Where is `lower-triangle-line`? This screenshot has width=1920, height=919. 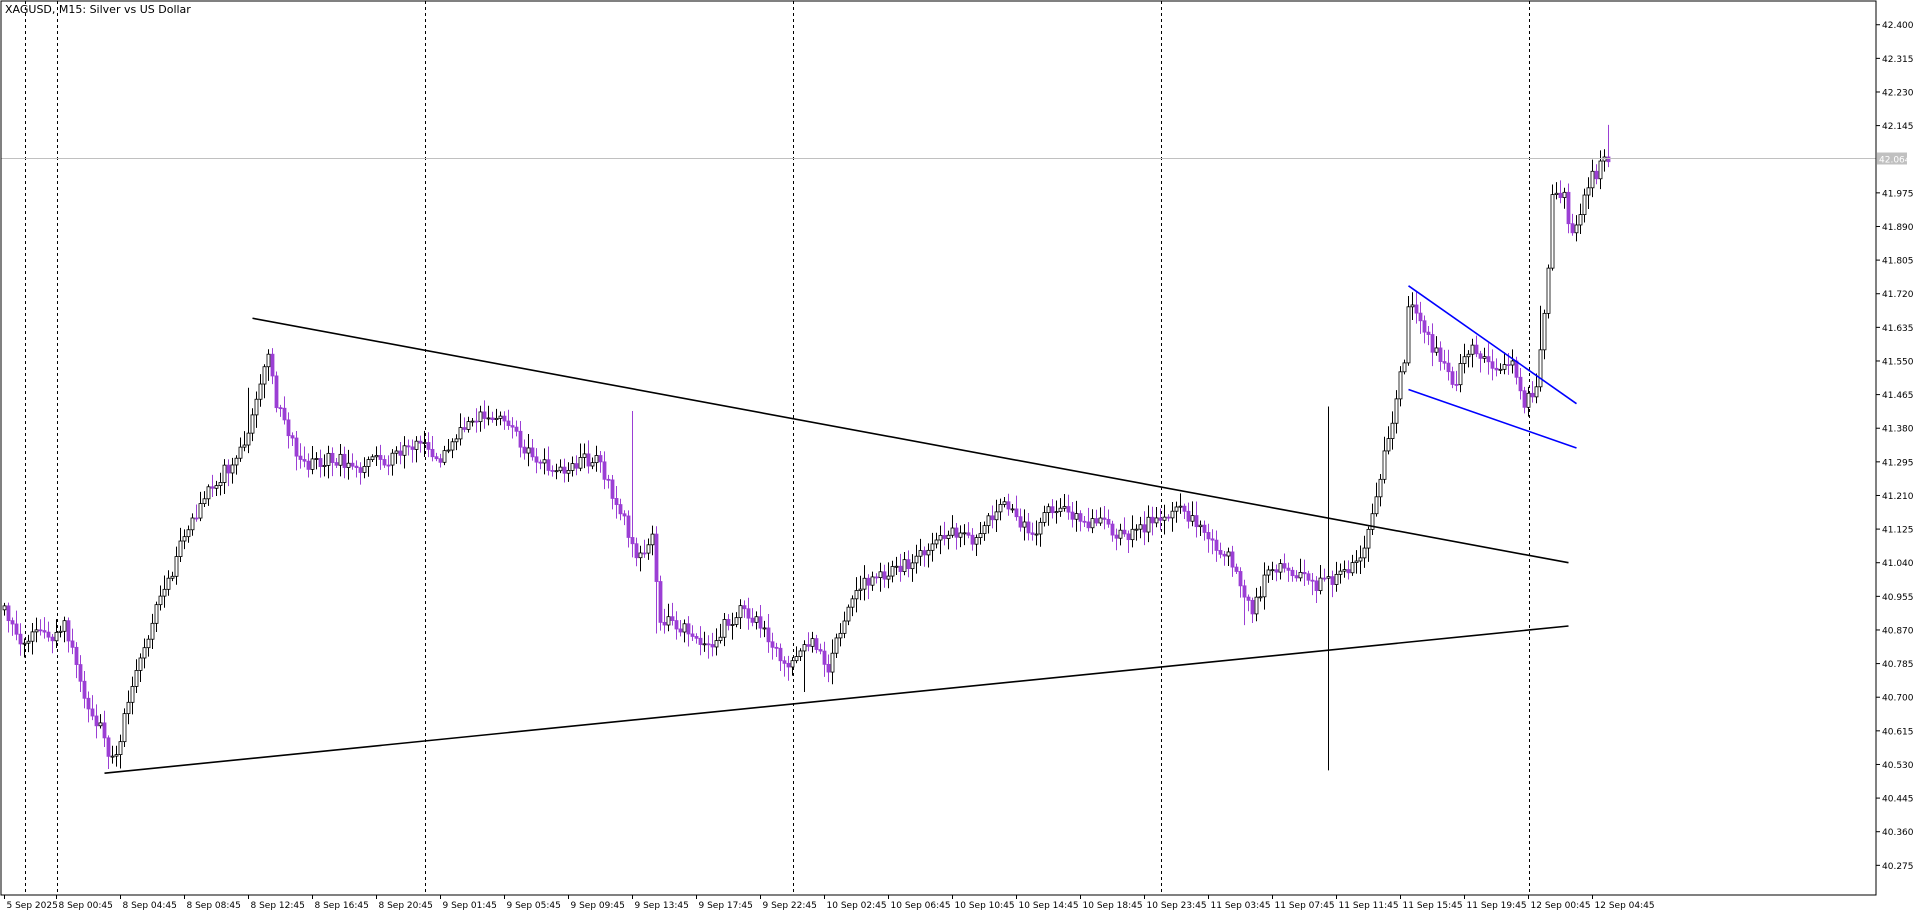
lower-triangle-line is located at coordinates (836, 699).